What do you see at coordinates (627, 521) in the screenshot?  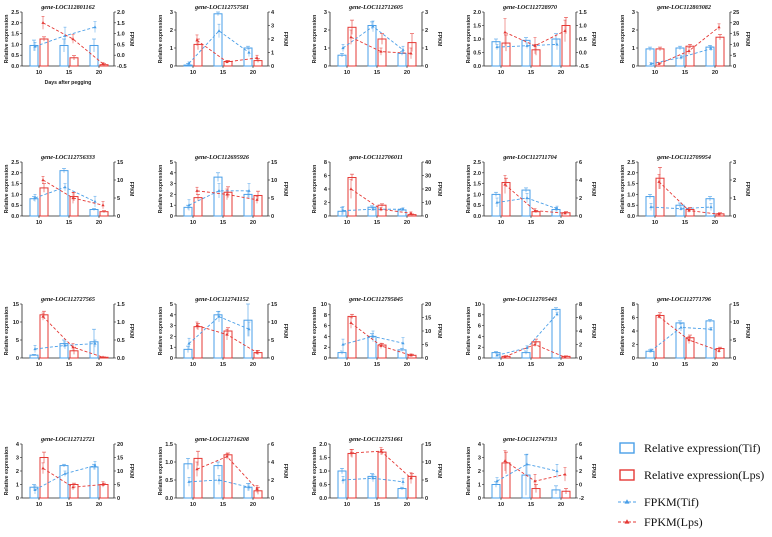 I see `legend-swatch-marker` at bounding box center [627, 521].